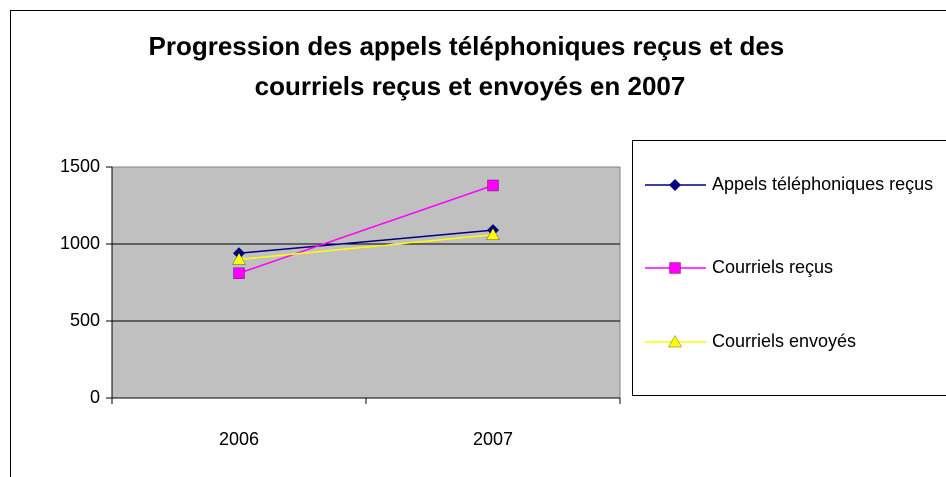 This screenshot has height=477, width=946. What do you see at coordinates (95, 397) in the screenshot?
I see `y-tick-label: 0` at bounding box center [95, 397].